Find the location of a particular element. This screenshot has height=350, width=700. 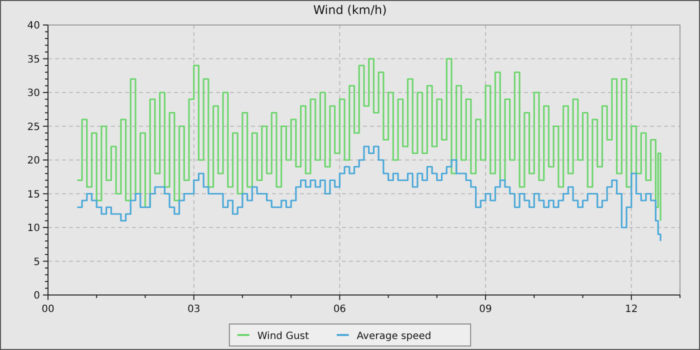

y-tick-label: 20 is located at coordinates (33, 161).